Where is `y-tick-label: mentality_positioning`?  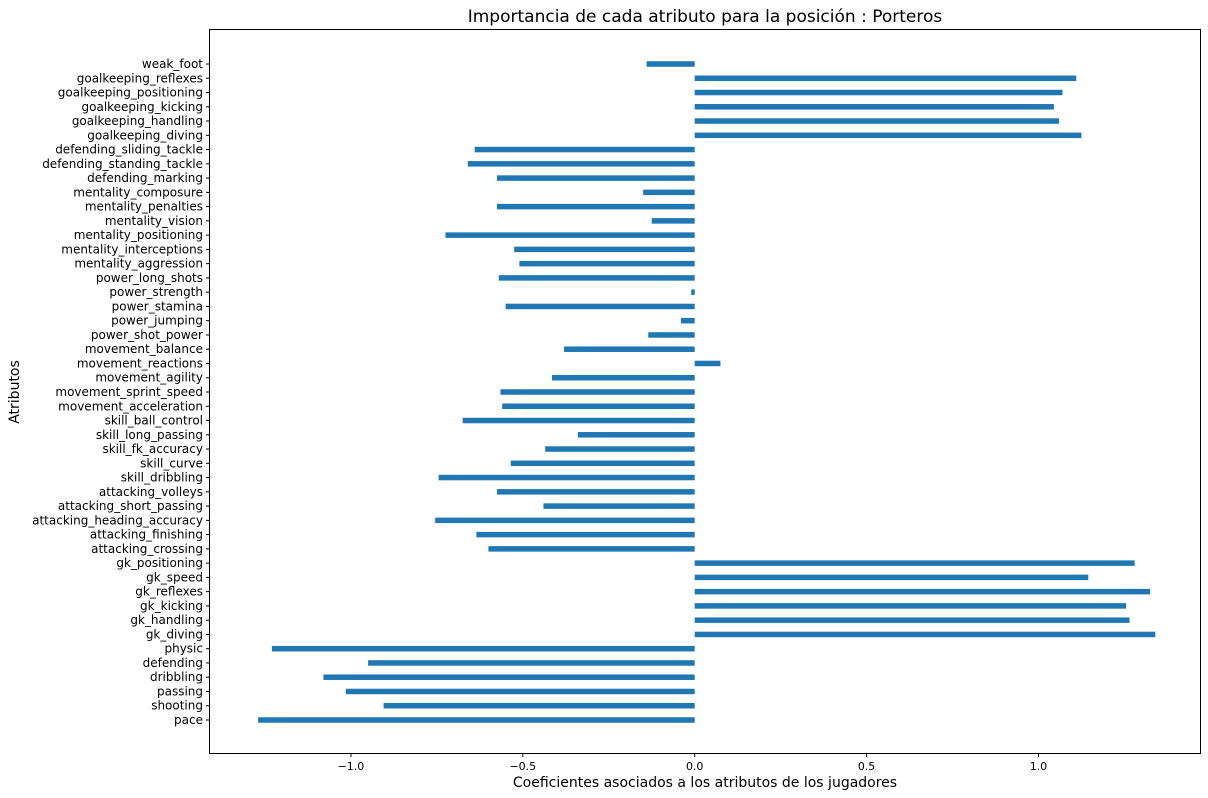 y-tick-label: mentality_positioning is located at coordinates (138, 235).